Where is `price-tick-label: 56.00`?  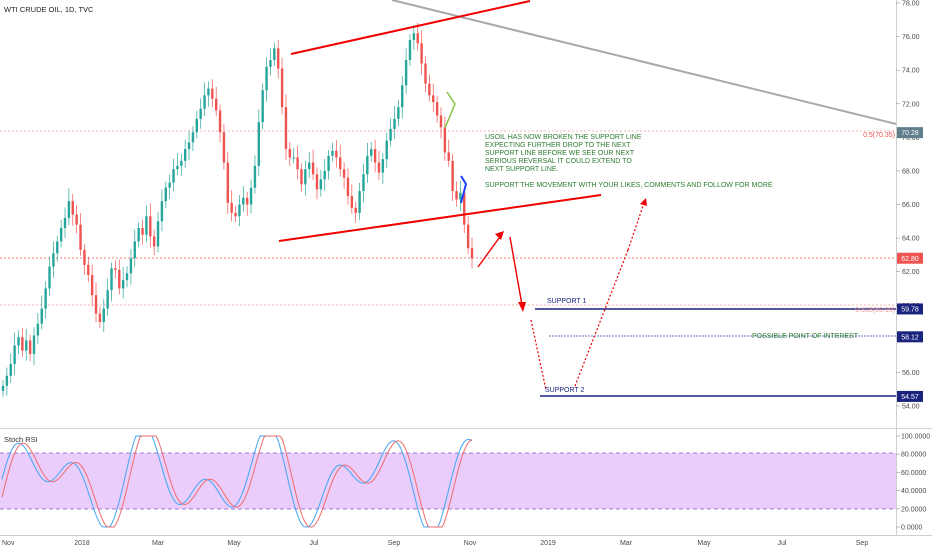
price-tick-label: 56.00 is located at coordinates (911, 373).